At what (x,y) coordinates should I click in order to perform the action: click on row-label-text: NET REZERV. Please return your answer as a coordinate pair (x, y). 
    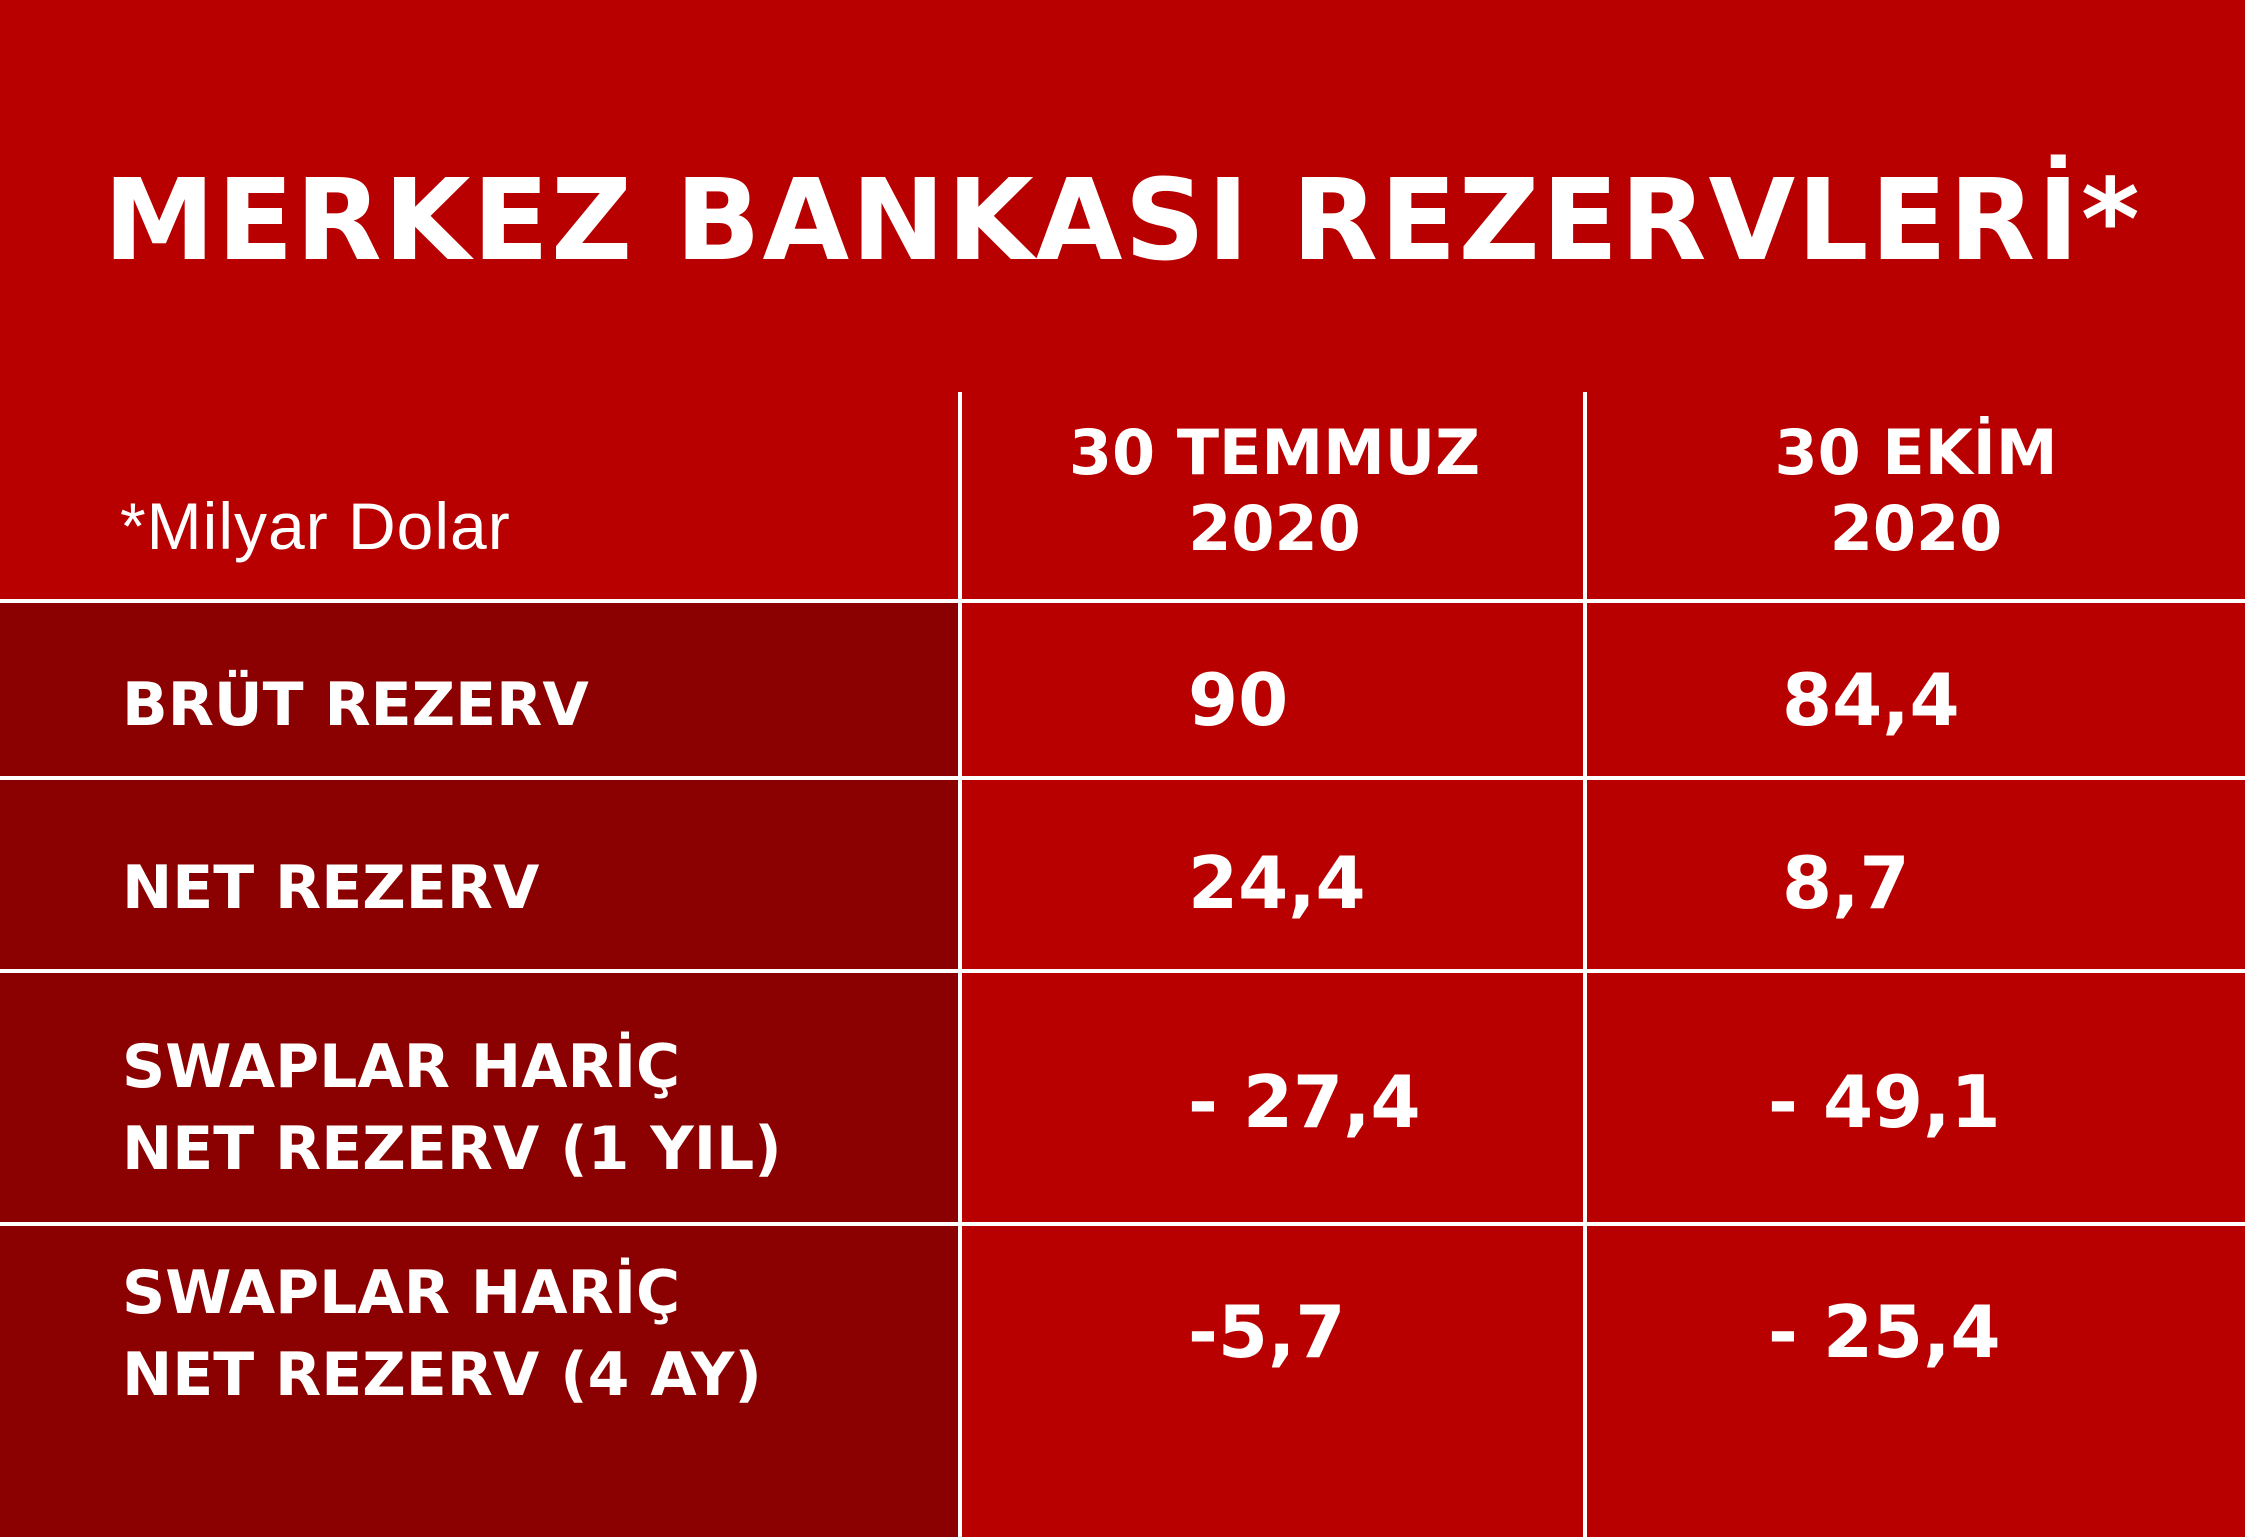
    Looking at the image, I should click on (331, 888).